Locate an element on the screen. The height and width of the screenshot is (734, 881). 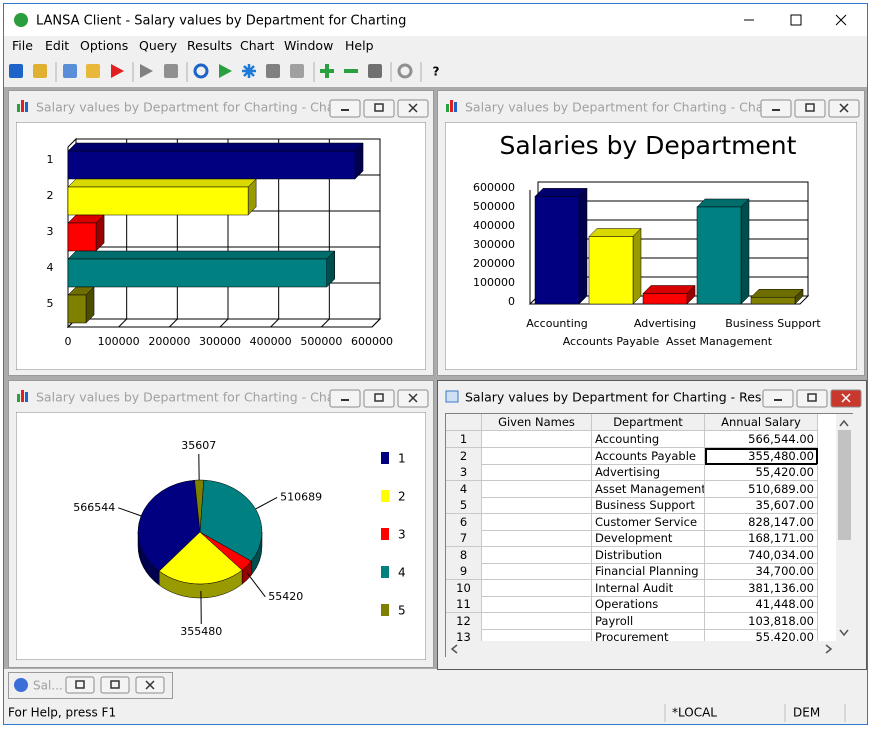
cell: 35,607.00 is located at coordinates (761, 505).